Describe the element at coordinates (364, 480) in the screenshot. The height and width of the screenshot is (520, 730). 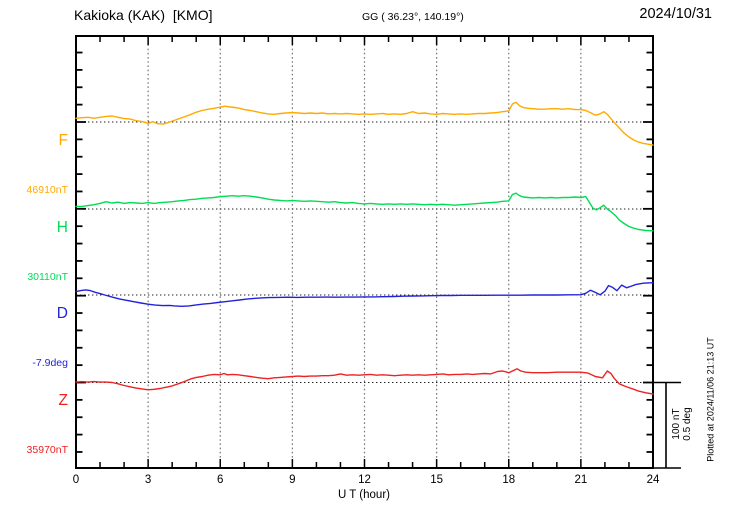
I see `x-axis-tick-label: 12` at that location.